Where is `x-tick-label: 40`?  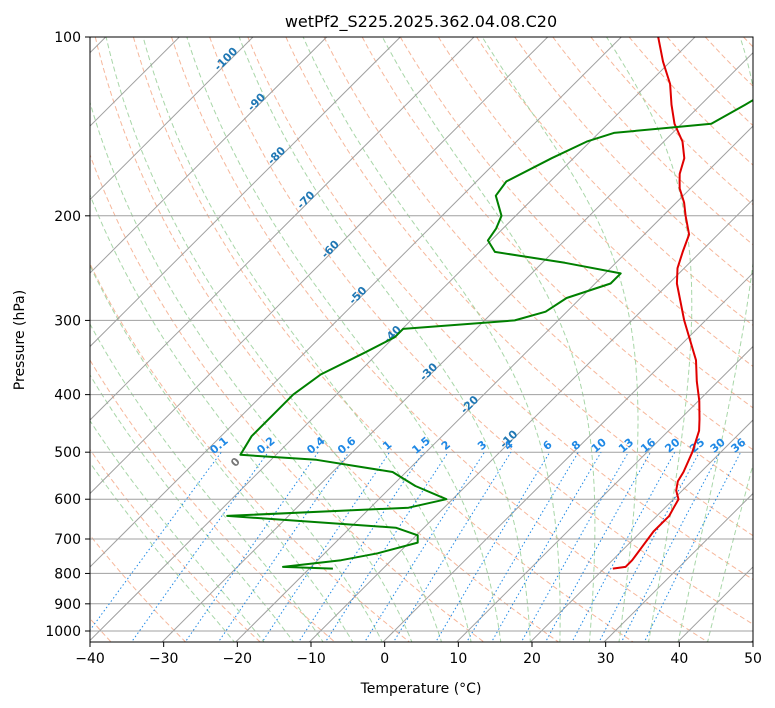 x-tick-label: 40 is located at coordinates (679, 659).